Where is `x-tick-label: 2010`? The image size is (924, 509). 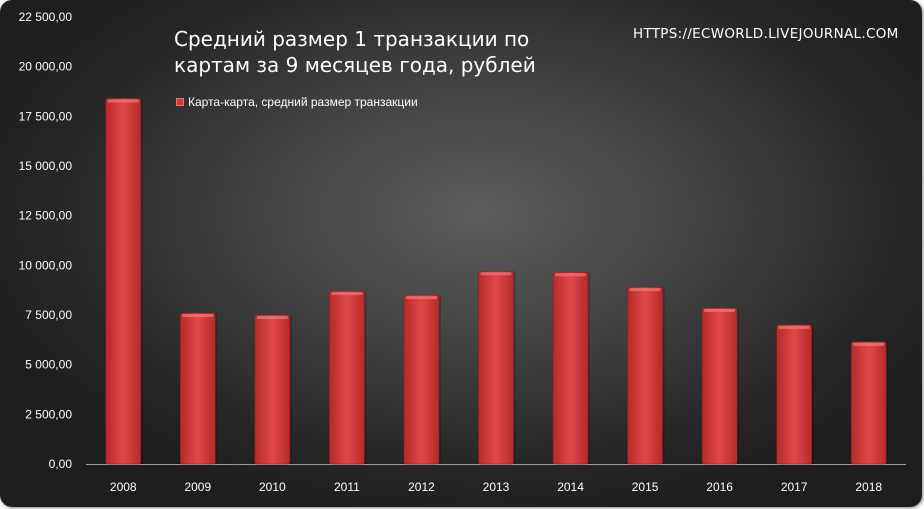 x-tick-label: 2010 is located at coordinates (272, 487).